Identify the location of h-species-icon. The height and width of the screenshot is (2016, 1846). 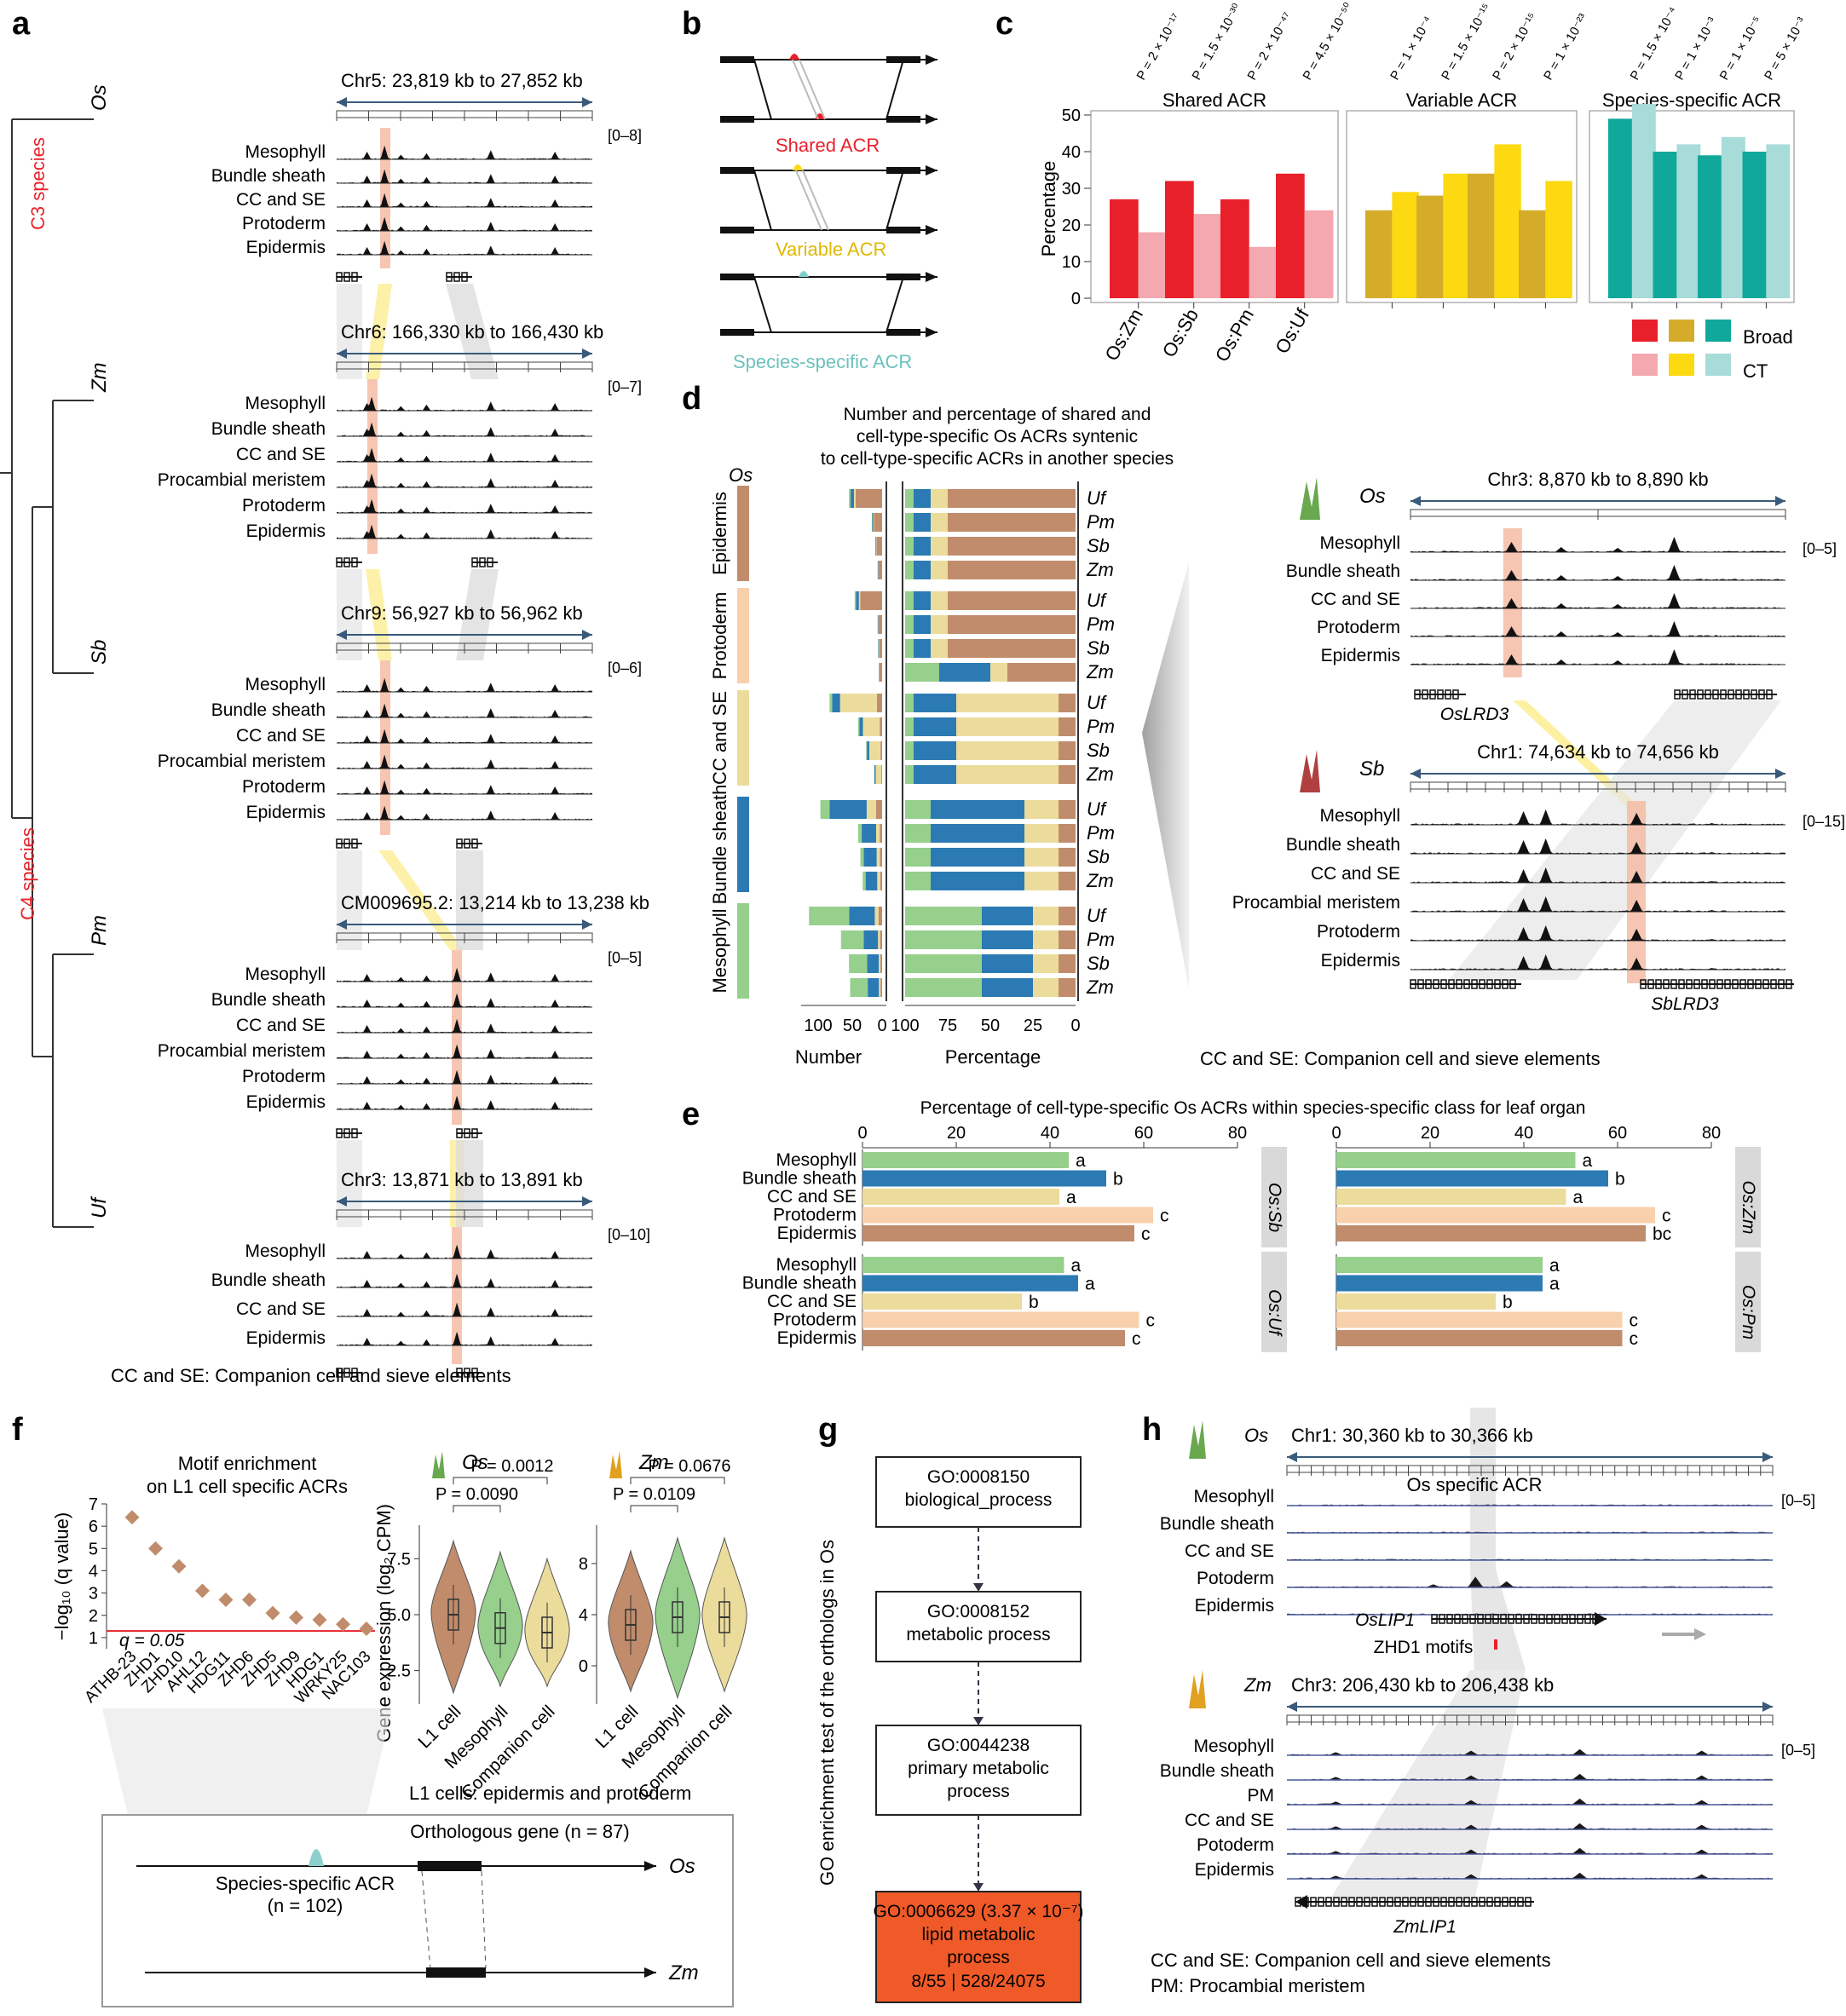
(1197, 1689).